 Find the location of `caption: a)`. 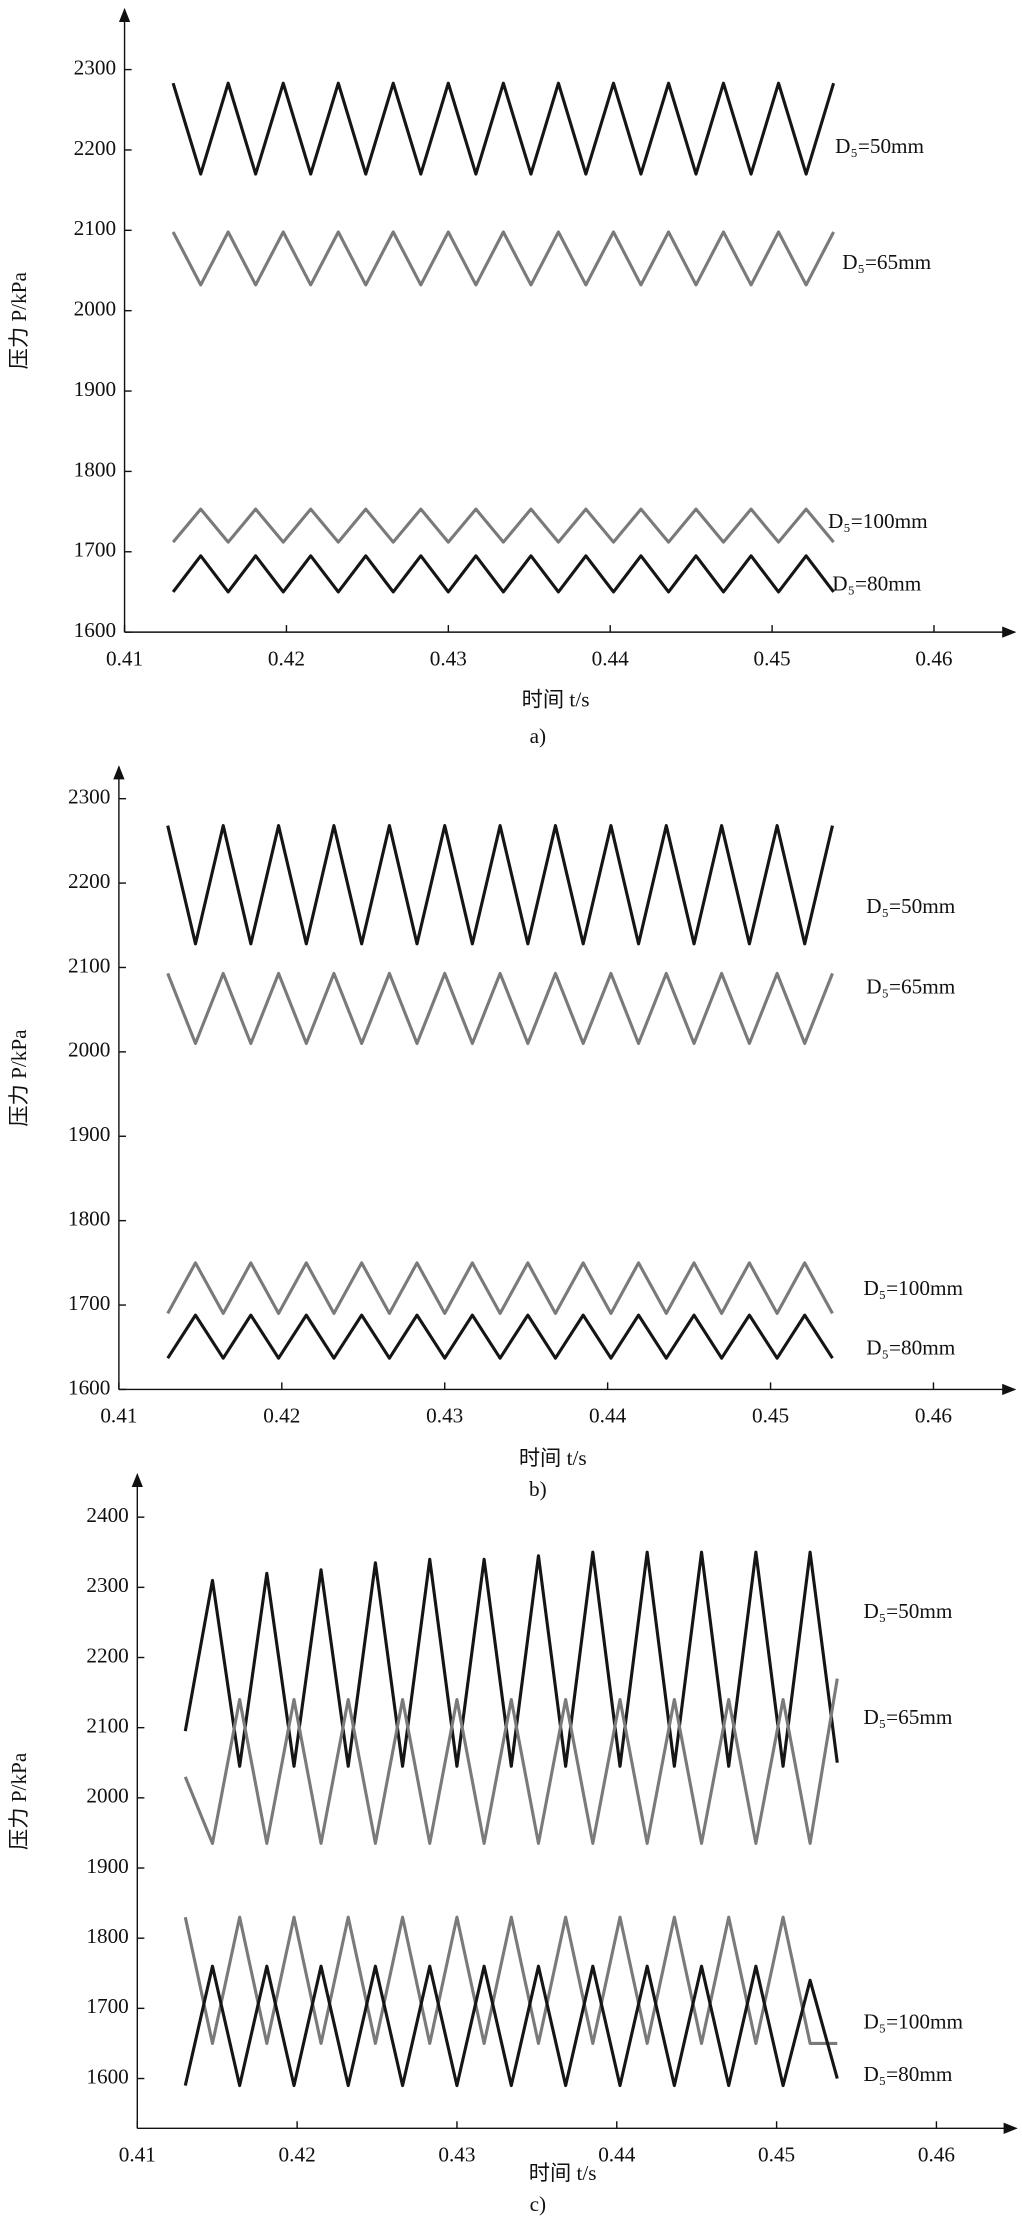

caption: a) is located at coordinates (538, 736).